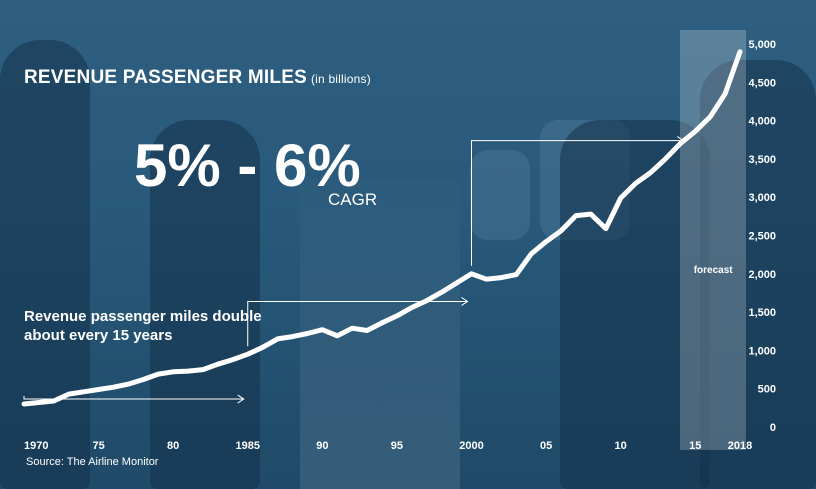 The image size is (816, 489). Describe the element at coordinates (762, 160) in the screenshot. I see `y-tick-label: 3,500` at that location.